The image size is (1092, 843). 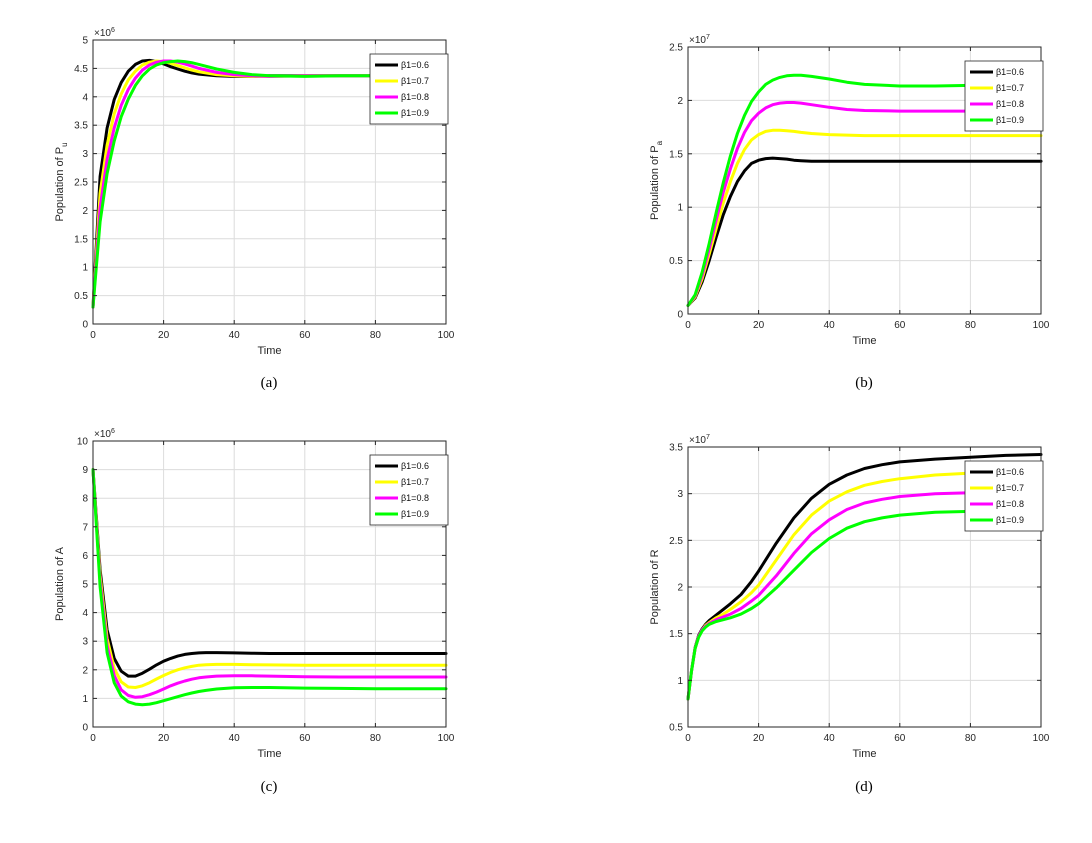 What do you see at coordinates (85, 499) in the screenshot?
I see `y-tick-label: 8` at bounding box center [85, 499].